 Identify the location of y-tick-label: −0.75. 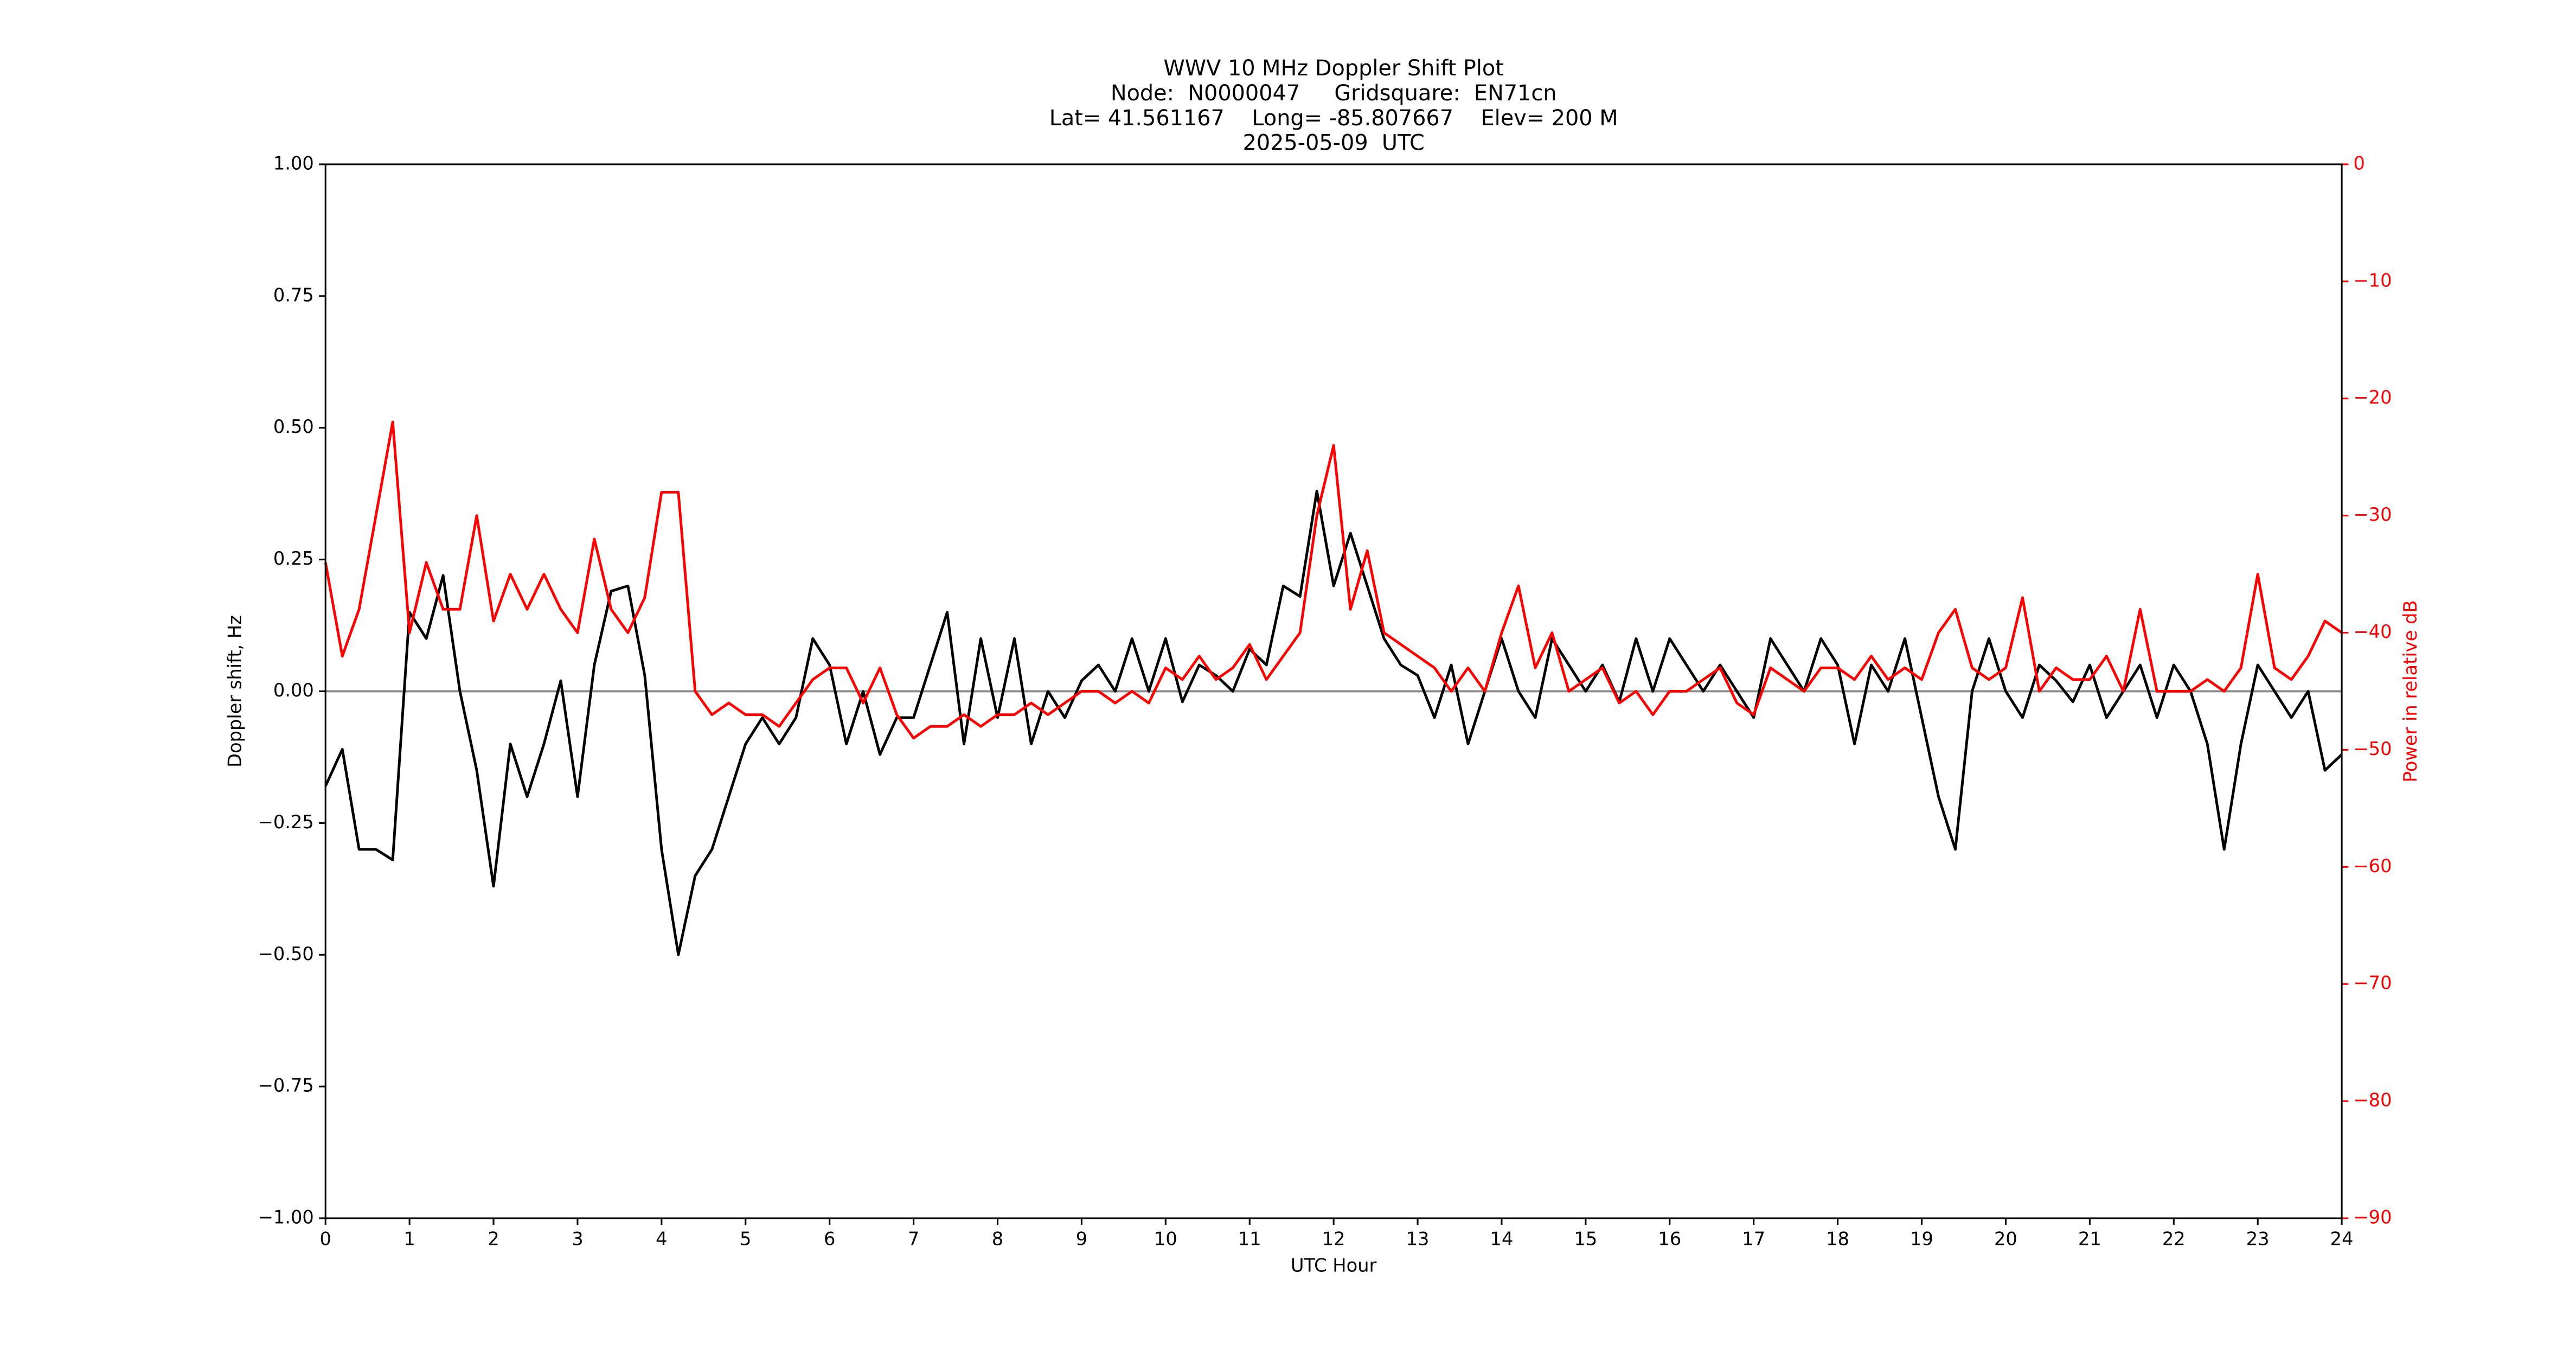
(286, 1085).